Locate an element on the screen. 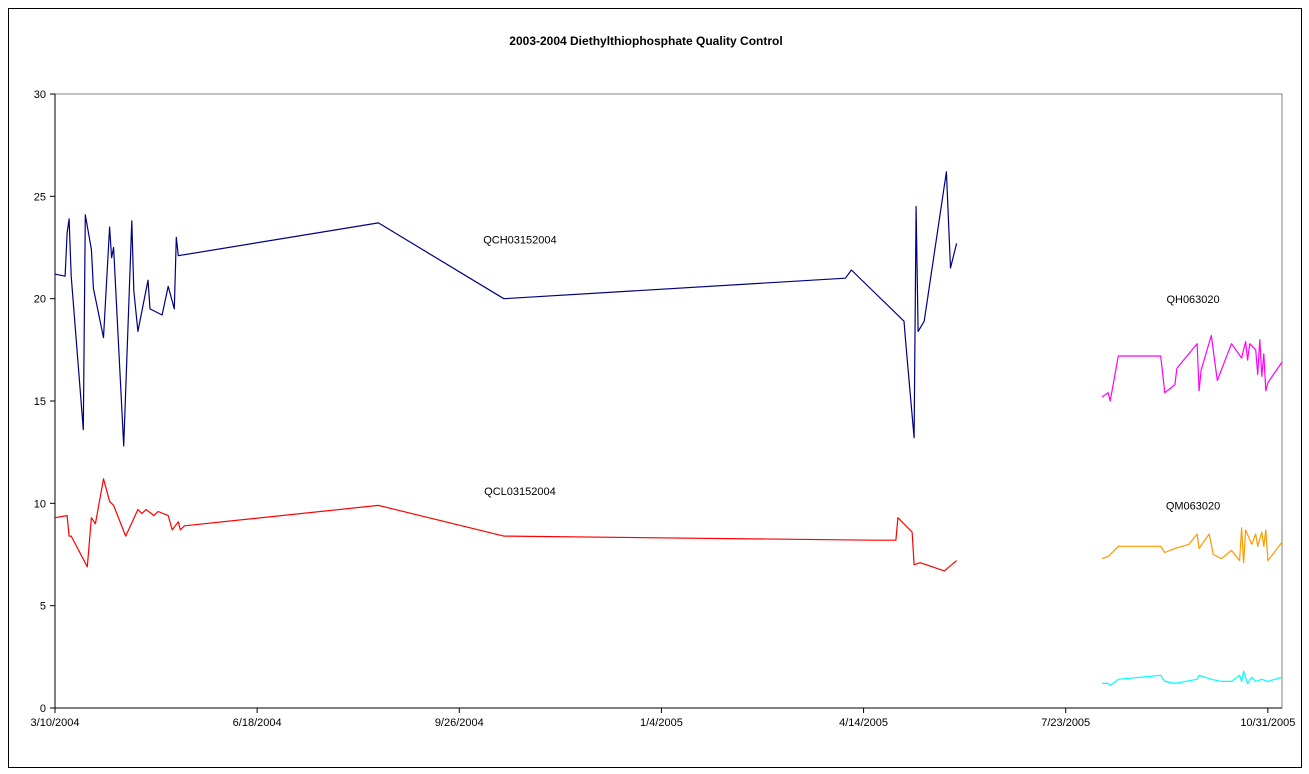 Image resolution: width=1309 pixels, height=774 pixels. x-tick-label: 3/10/2004 is located at coordinates (55, 723).